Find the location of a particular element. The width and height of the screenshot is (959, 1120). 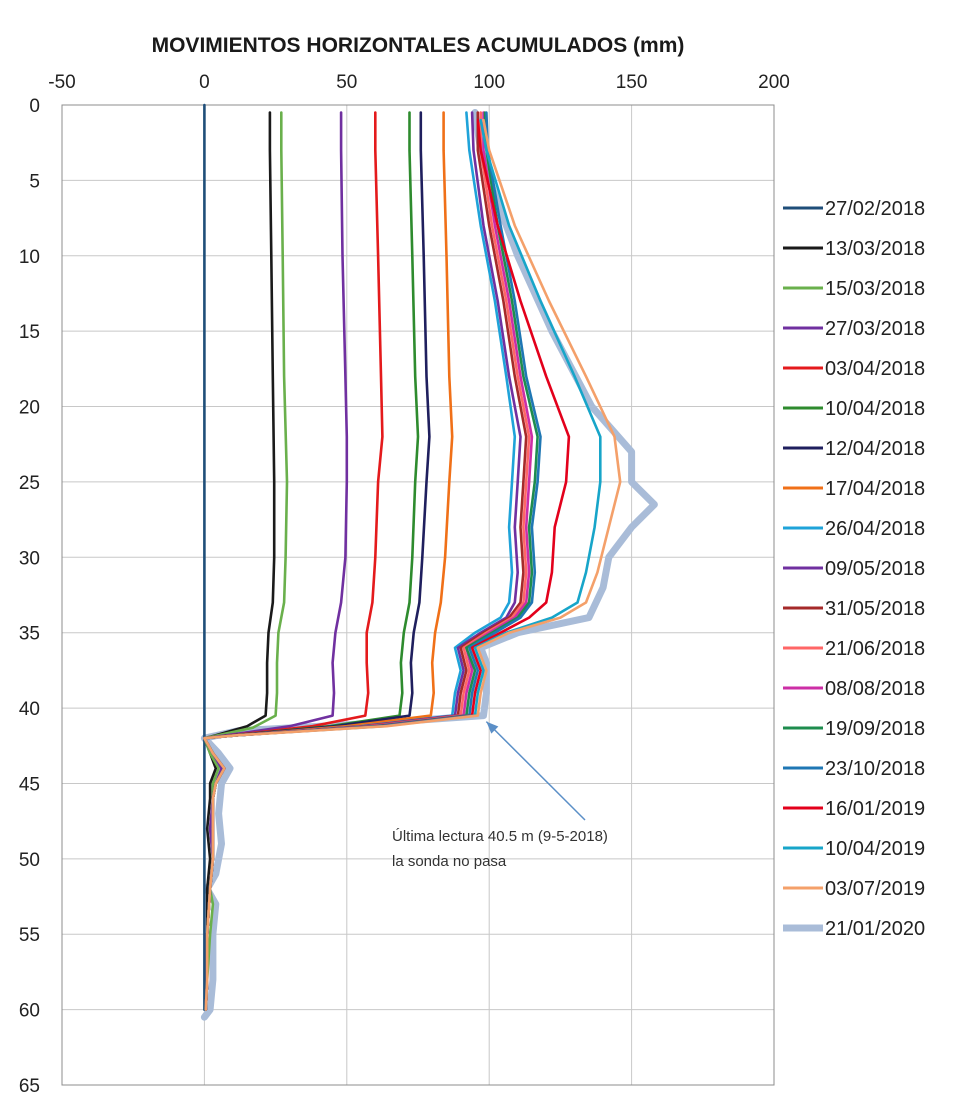

legend-label: 03/07/2019 is located at coordinates (875, 889).